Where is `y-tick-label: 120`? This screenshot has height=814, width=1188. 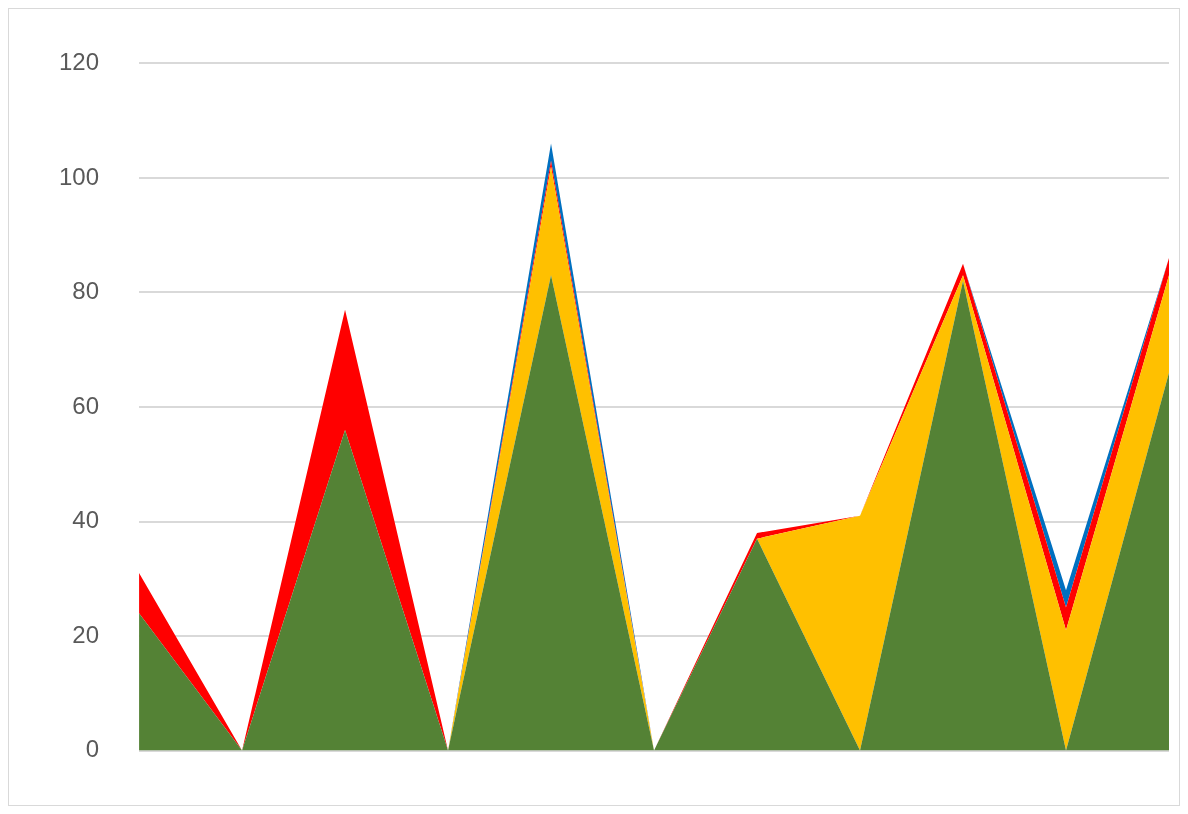 y-tick-label: 120 is located at coordinates (79, 62).